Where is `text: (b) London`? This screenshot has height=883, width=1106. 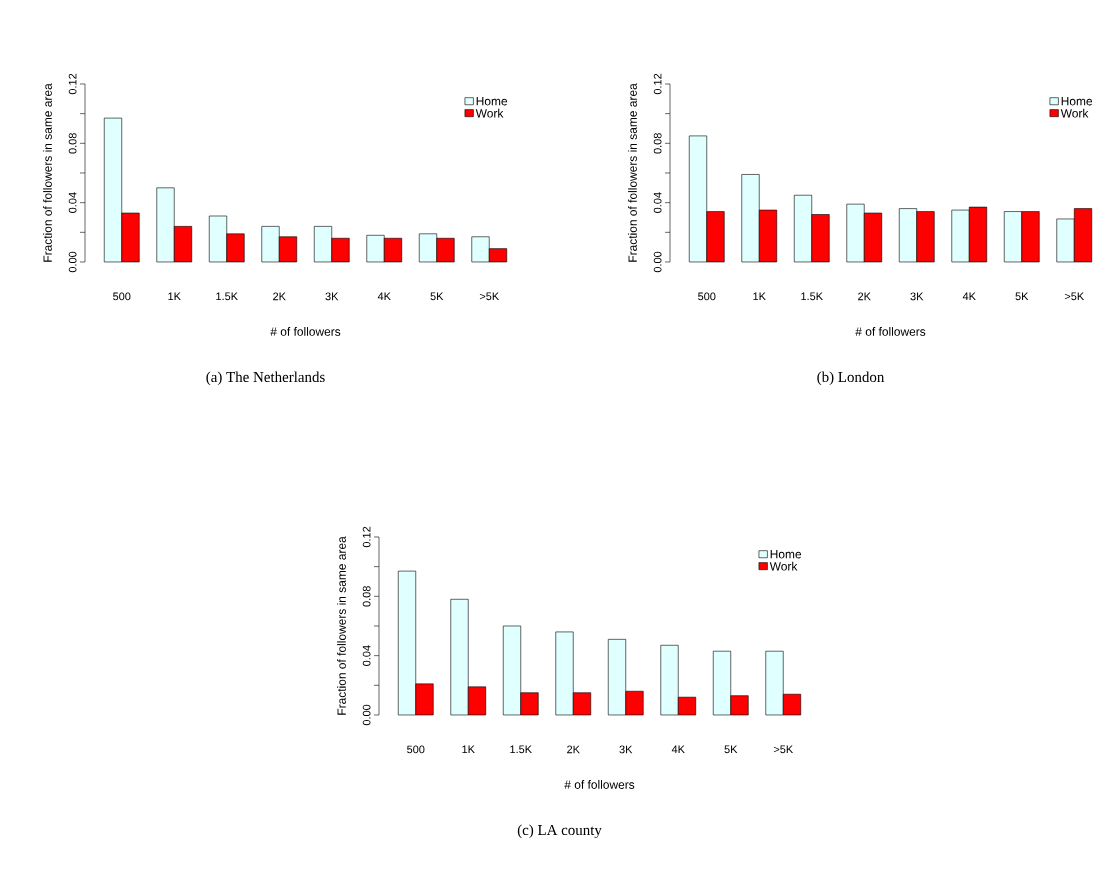
text: (b) London is located at coordinates (851, 378).